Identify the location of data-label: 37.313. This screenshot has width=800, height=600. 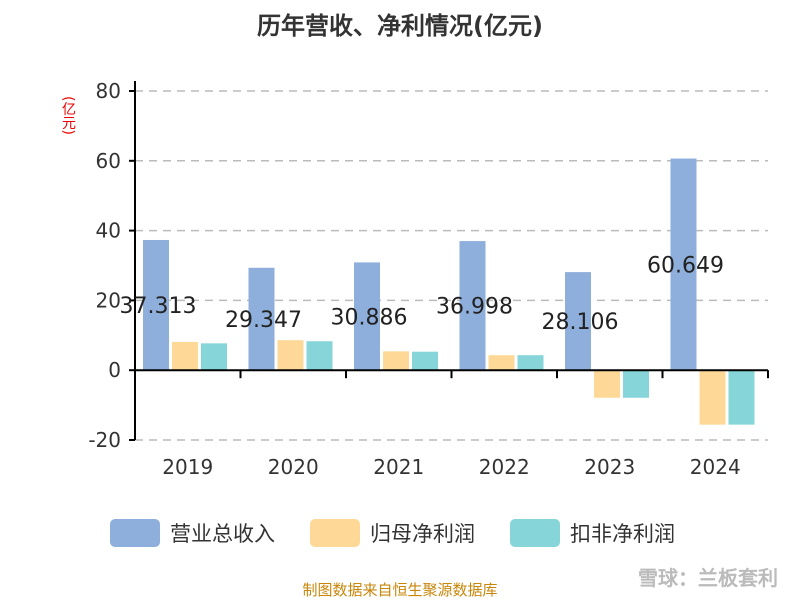
(158, 306).